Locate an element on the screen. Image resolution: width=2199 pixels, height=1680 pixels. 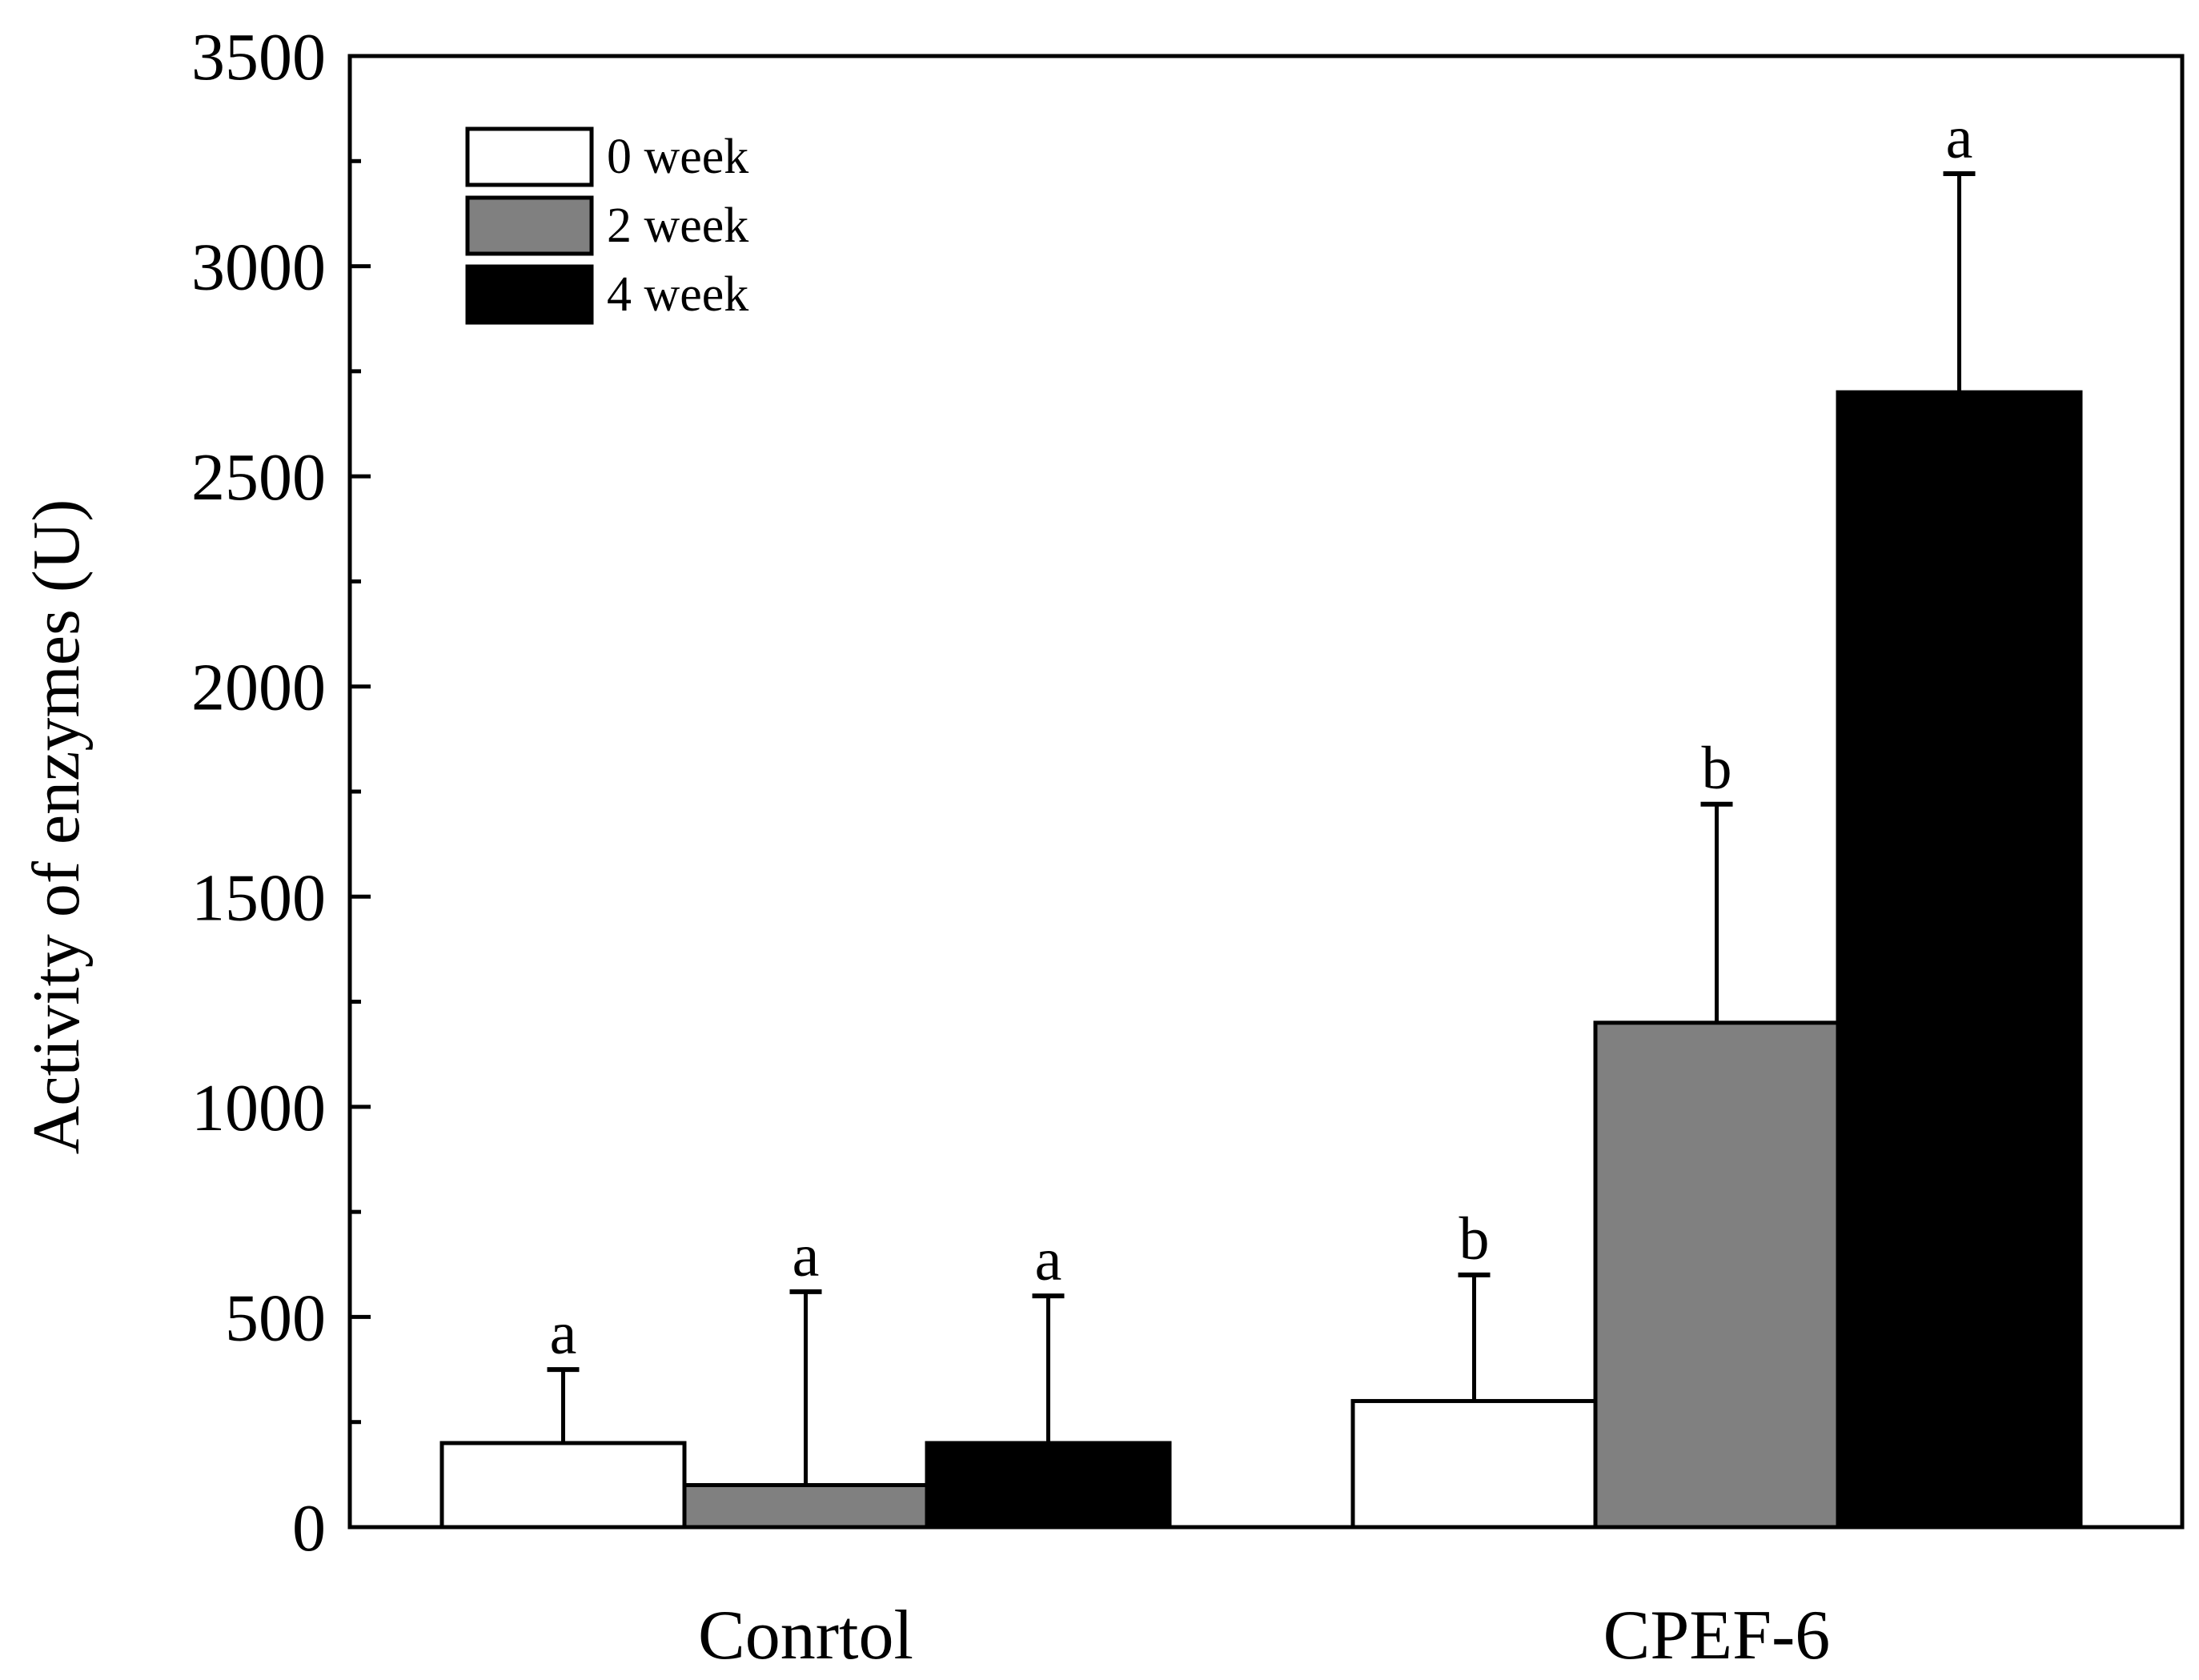
legend-label: 4 week is located at coordinates (677, 294).